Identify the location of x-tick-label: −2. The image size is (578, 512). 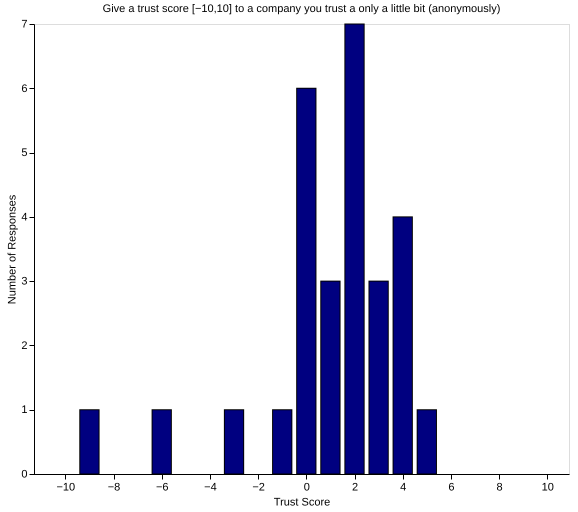
(258, 488).